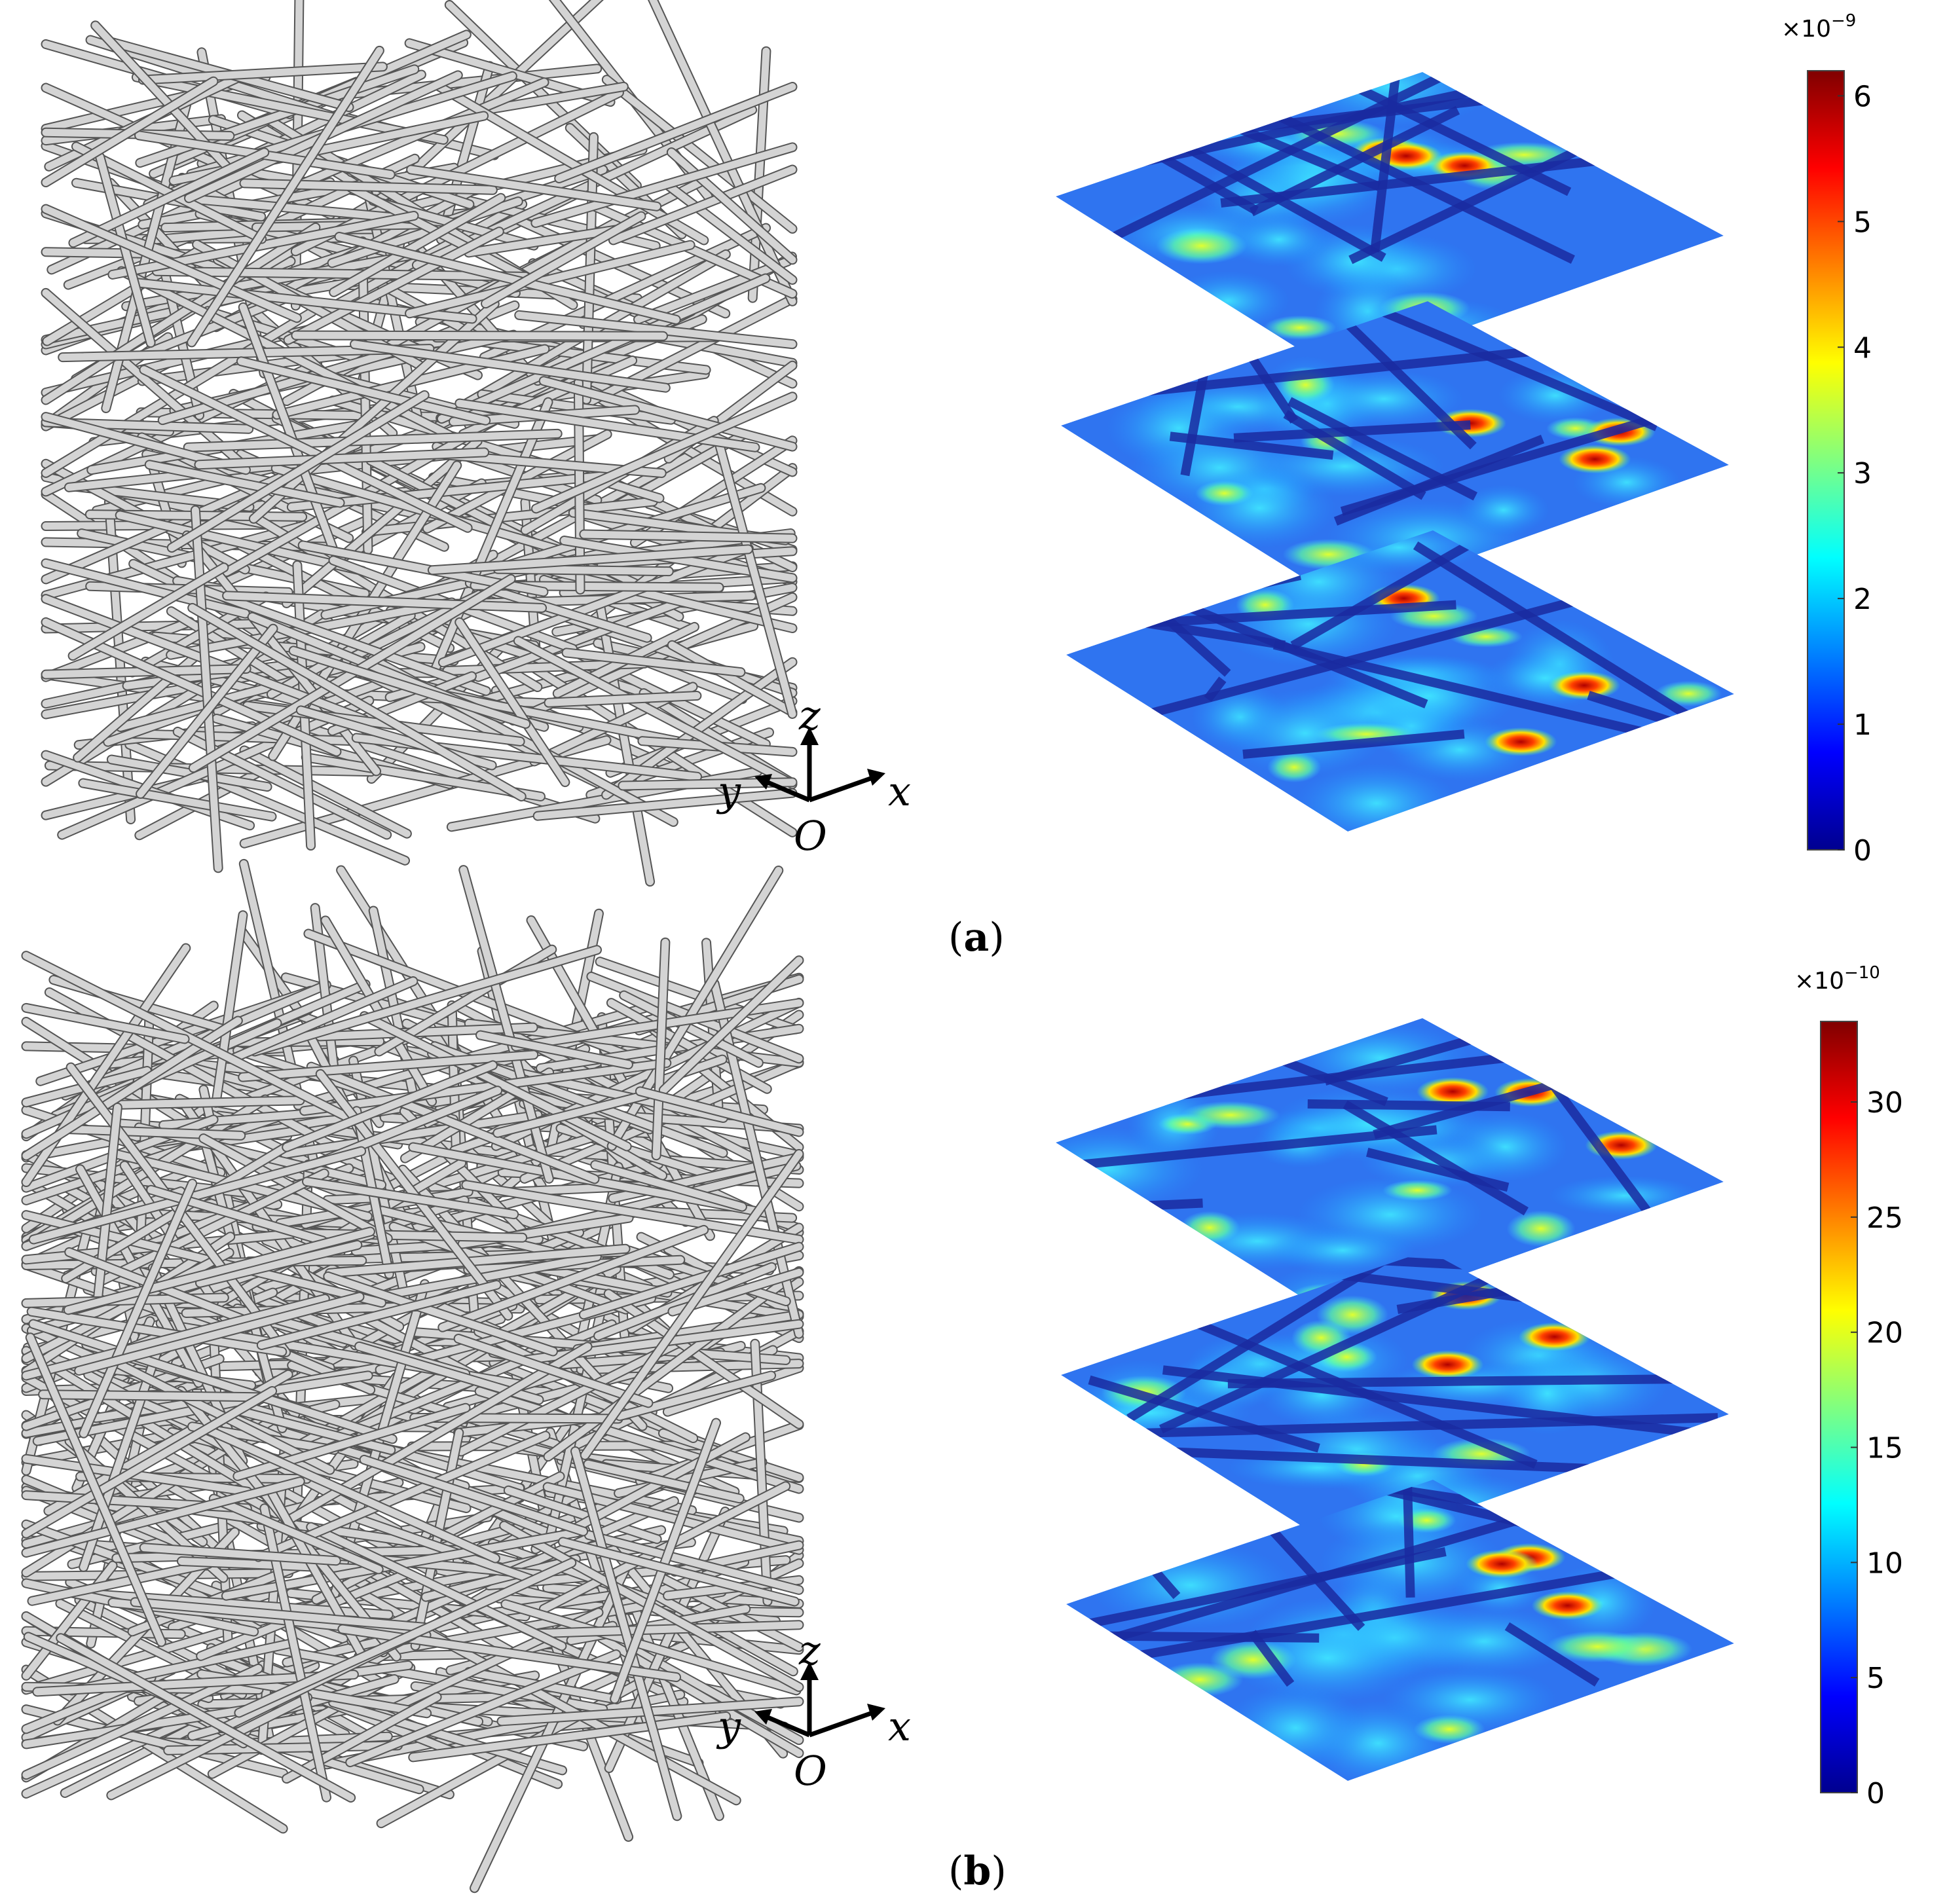  What do you see at coordinates (876, 1712) in the screenshot?
I see `x-arrowhead-icon` at bounding box center [876, 1712].